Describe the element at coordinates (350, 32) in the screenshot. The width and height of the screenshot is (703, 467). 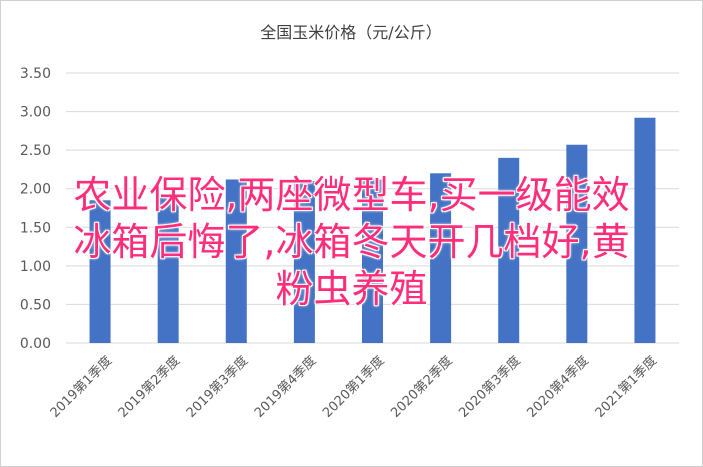
I see `chart-title: 全国玉米价格（元/公斤）` at that location.